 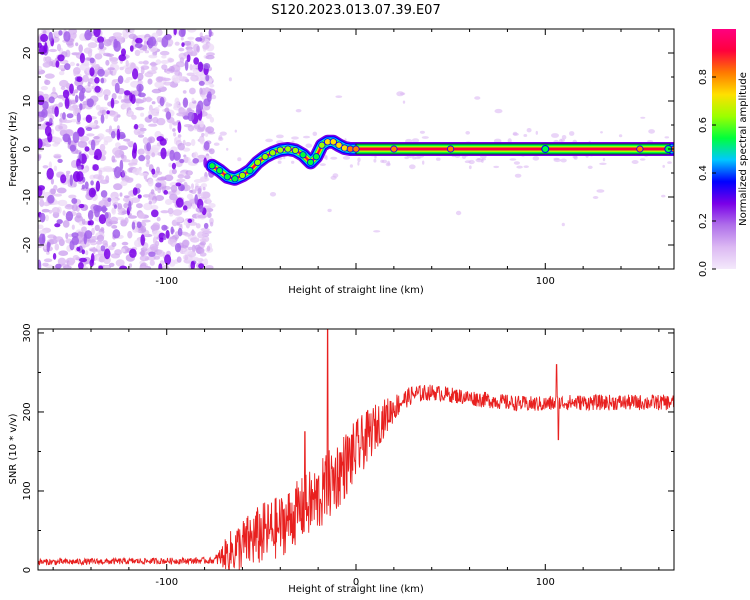 I want to click on y-tick-label: 0, so click(x=27, y=570).